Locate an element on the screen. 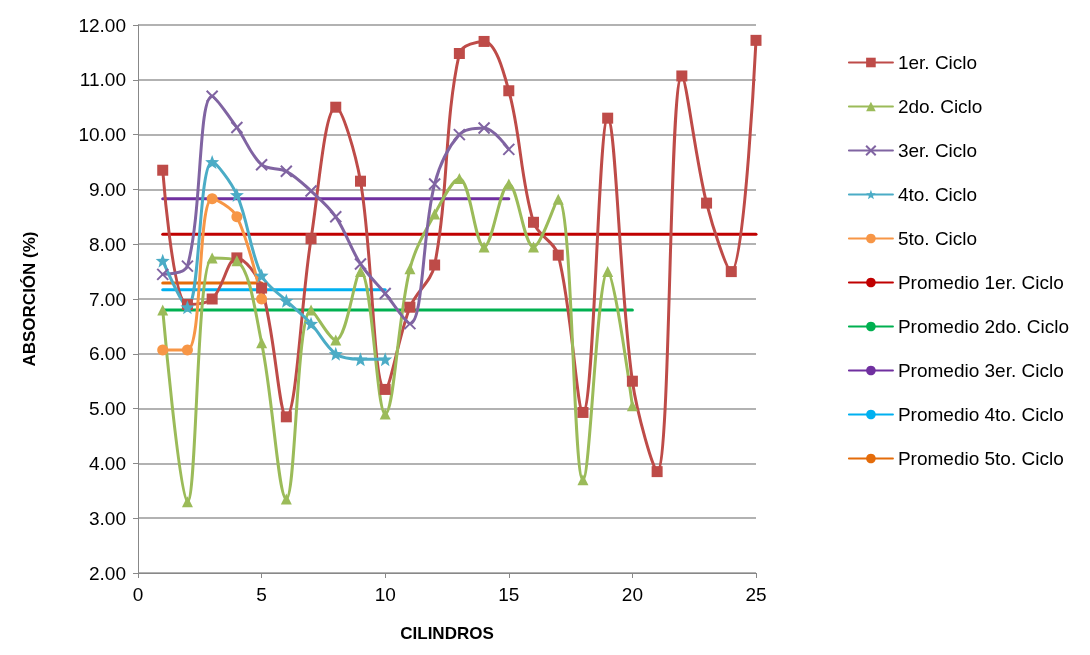 Image resolution: width=1090 pixels, height=655 pixels. y-tick-label: 5.00 is located at coordinates (107, 409).